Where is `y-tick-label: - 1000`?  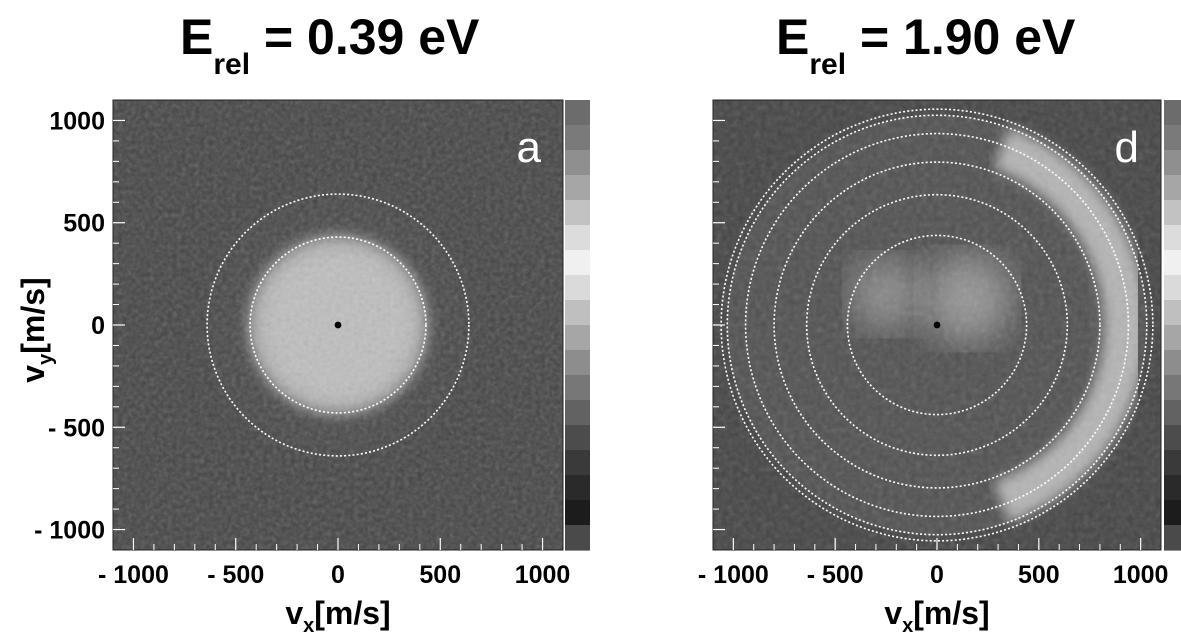
y-tick-label: - 1000 is located at coordinates (69, 531).